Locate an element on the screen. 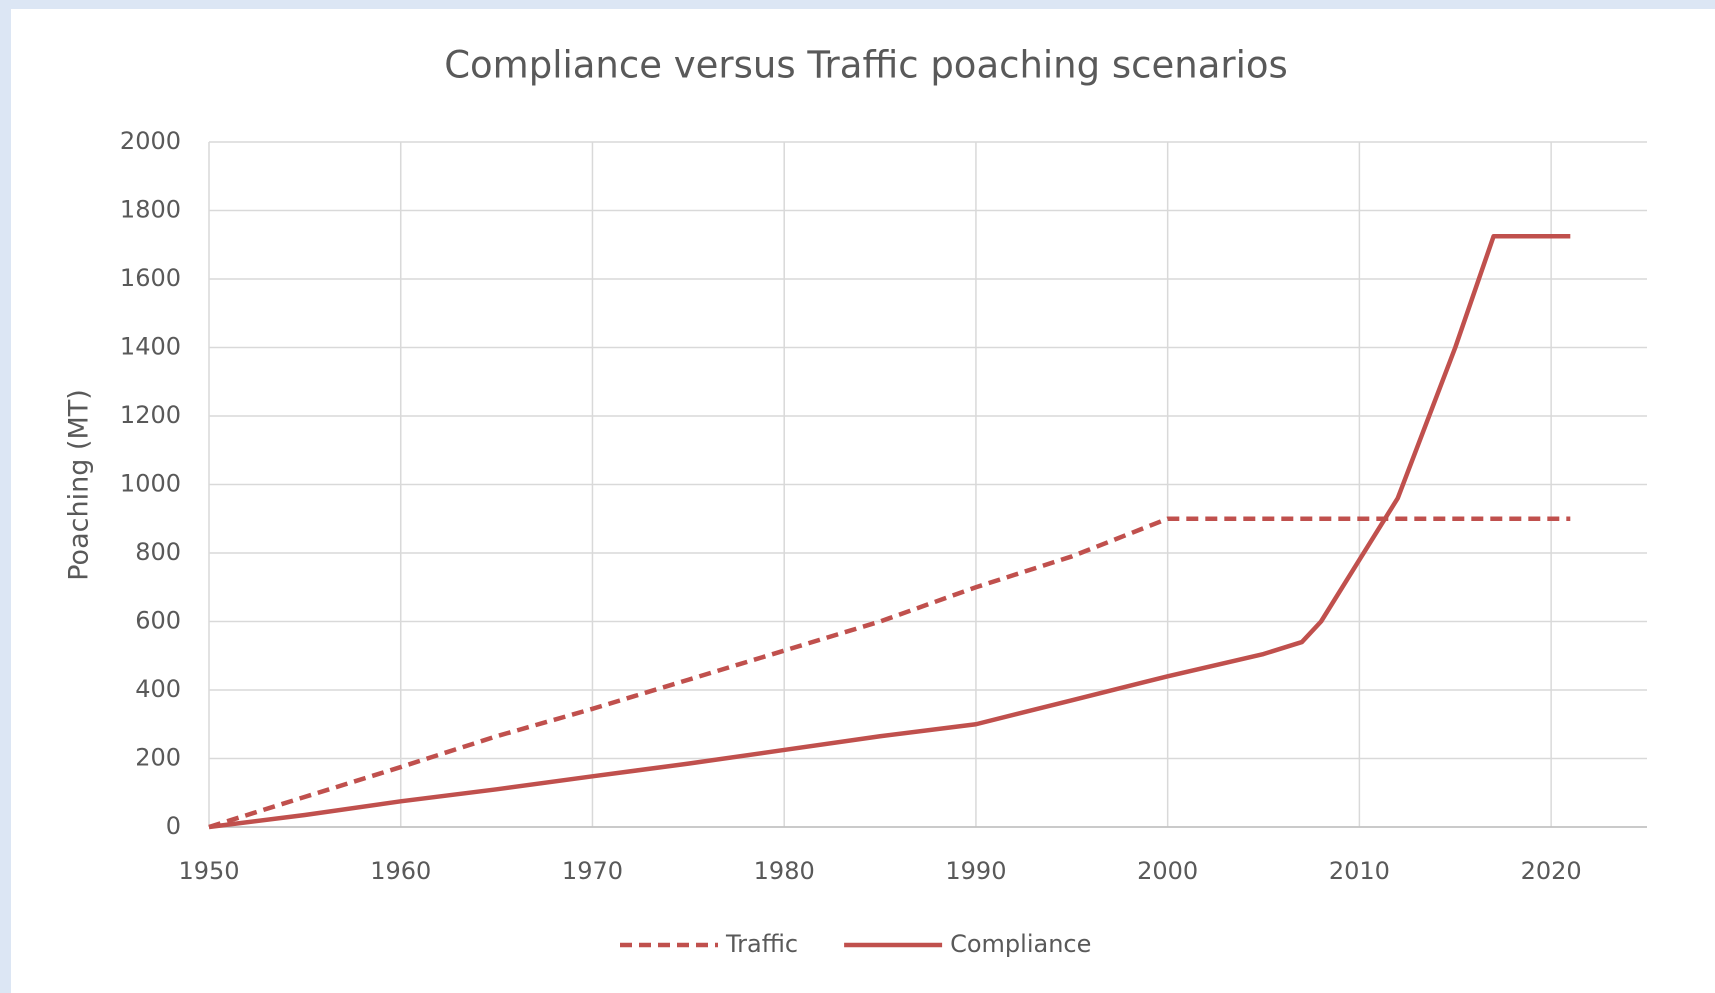 The width and height of the screenshot is (1715, 993). y-tick-label: 0 is located at coordinates (173, 826).